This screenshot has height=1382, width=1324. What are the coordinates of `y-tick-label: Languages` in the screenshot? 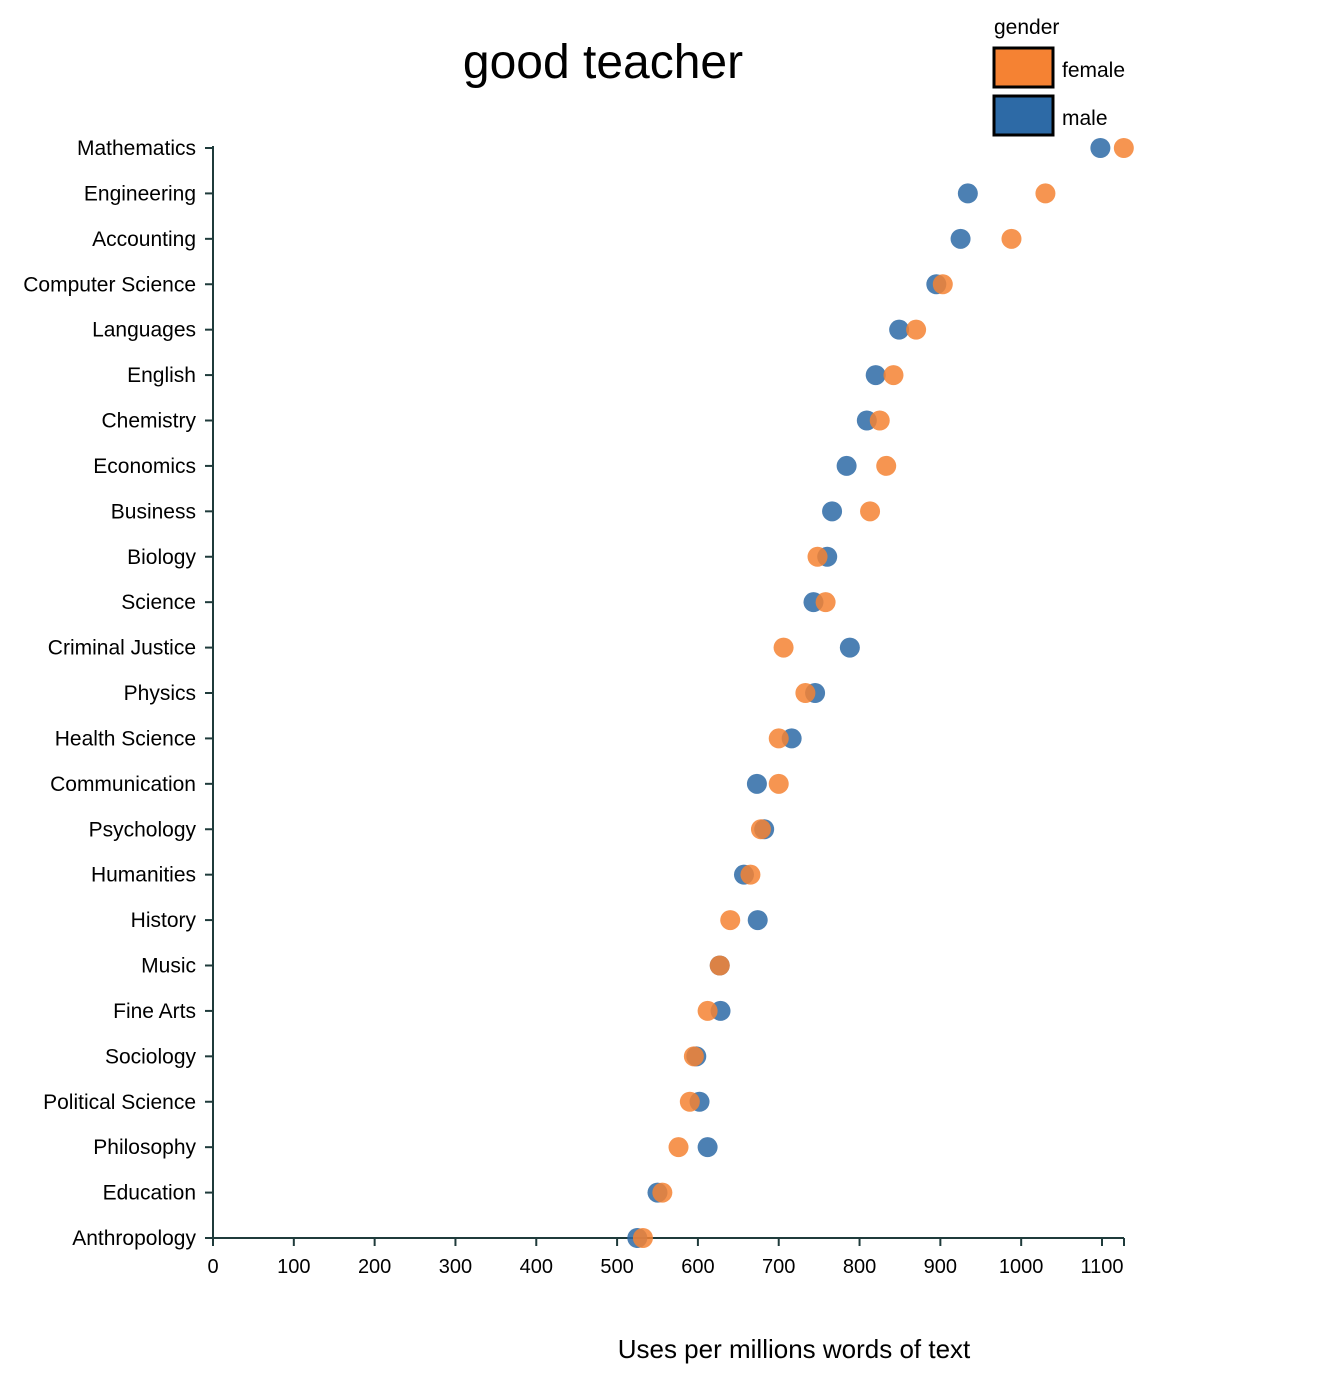 It's located at (144, 330).